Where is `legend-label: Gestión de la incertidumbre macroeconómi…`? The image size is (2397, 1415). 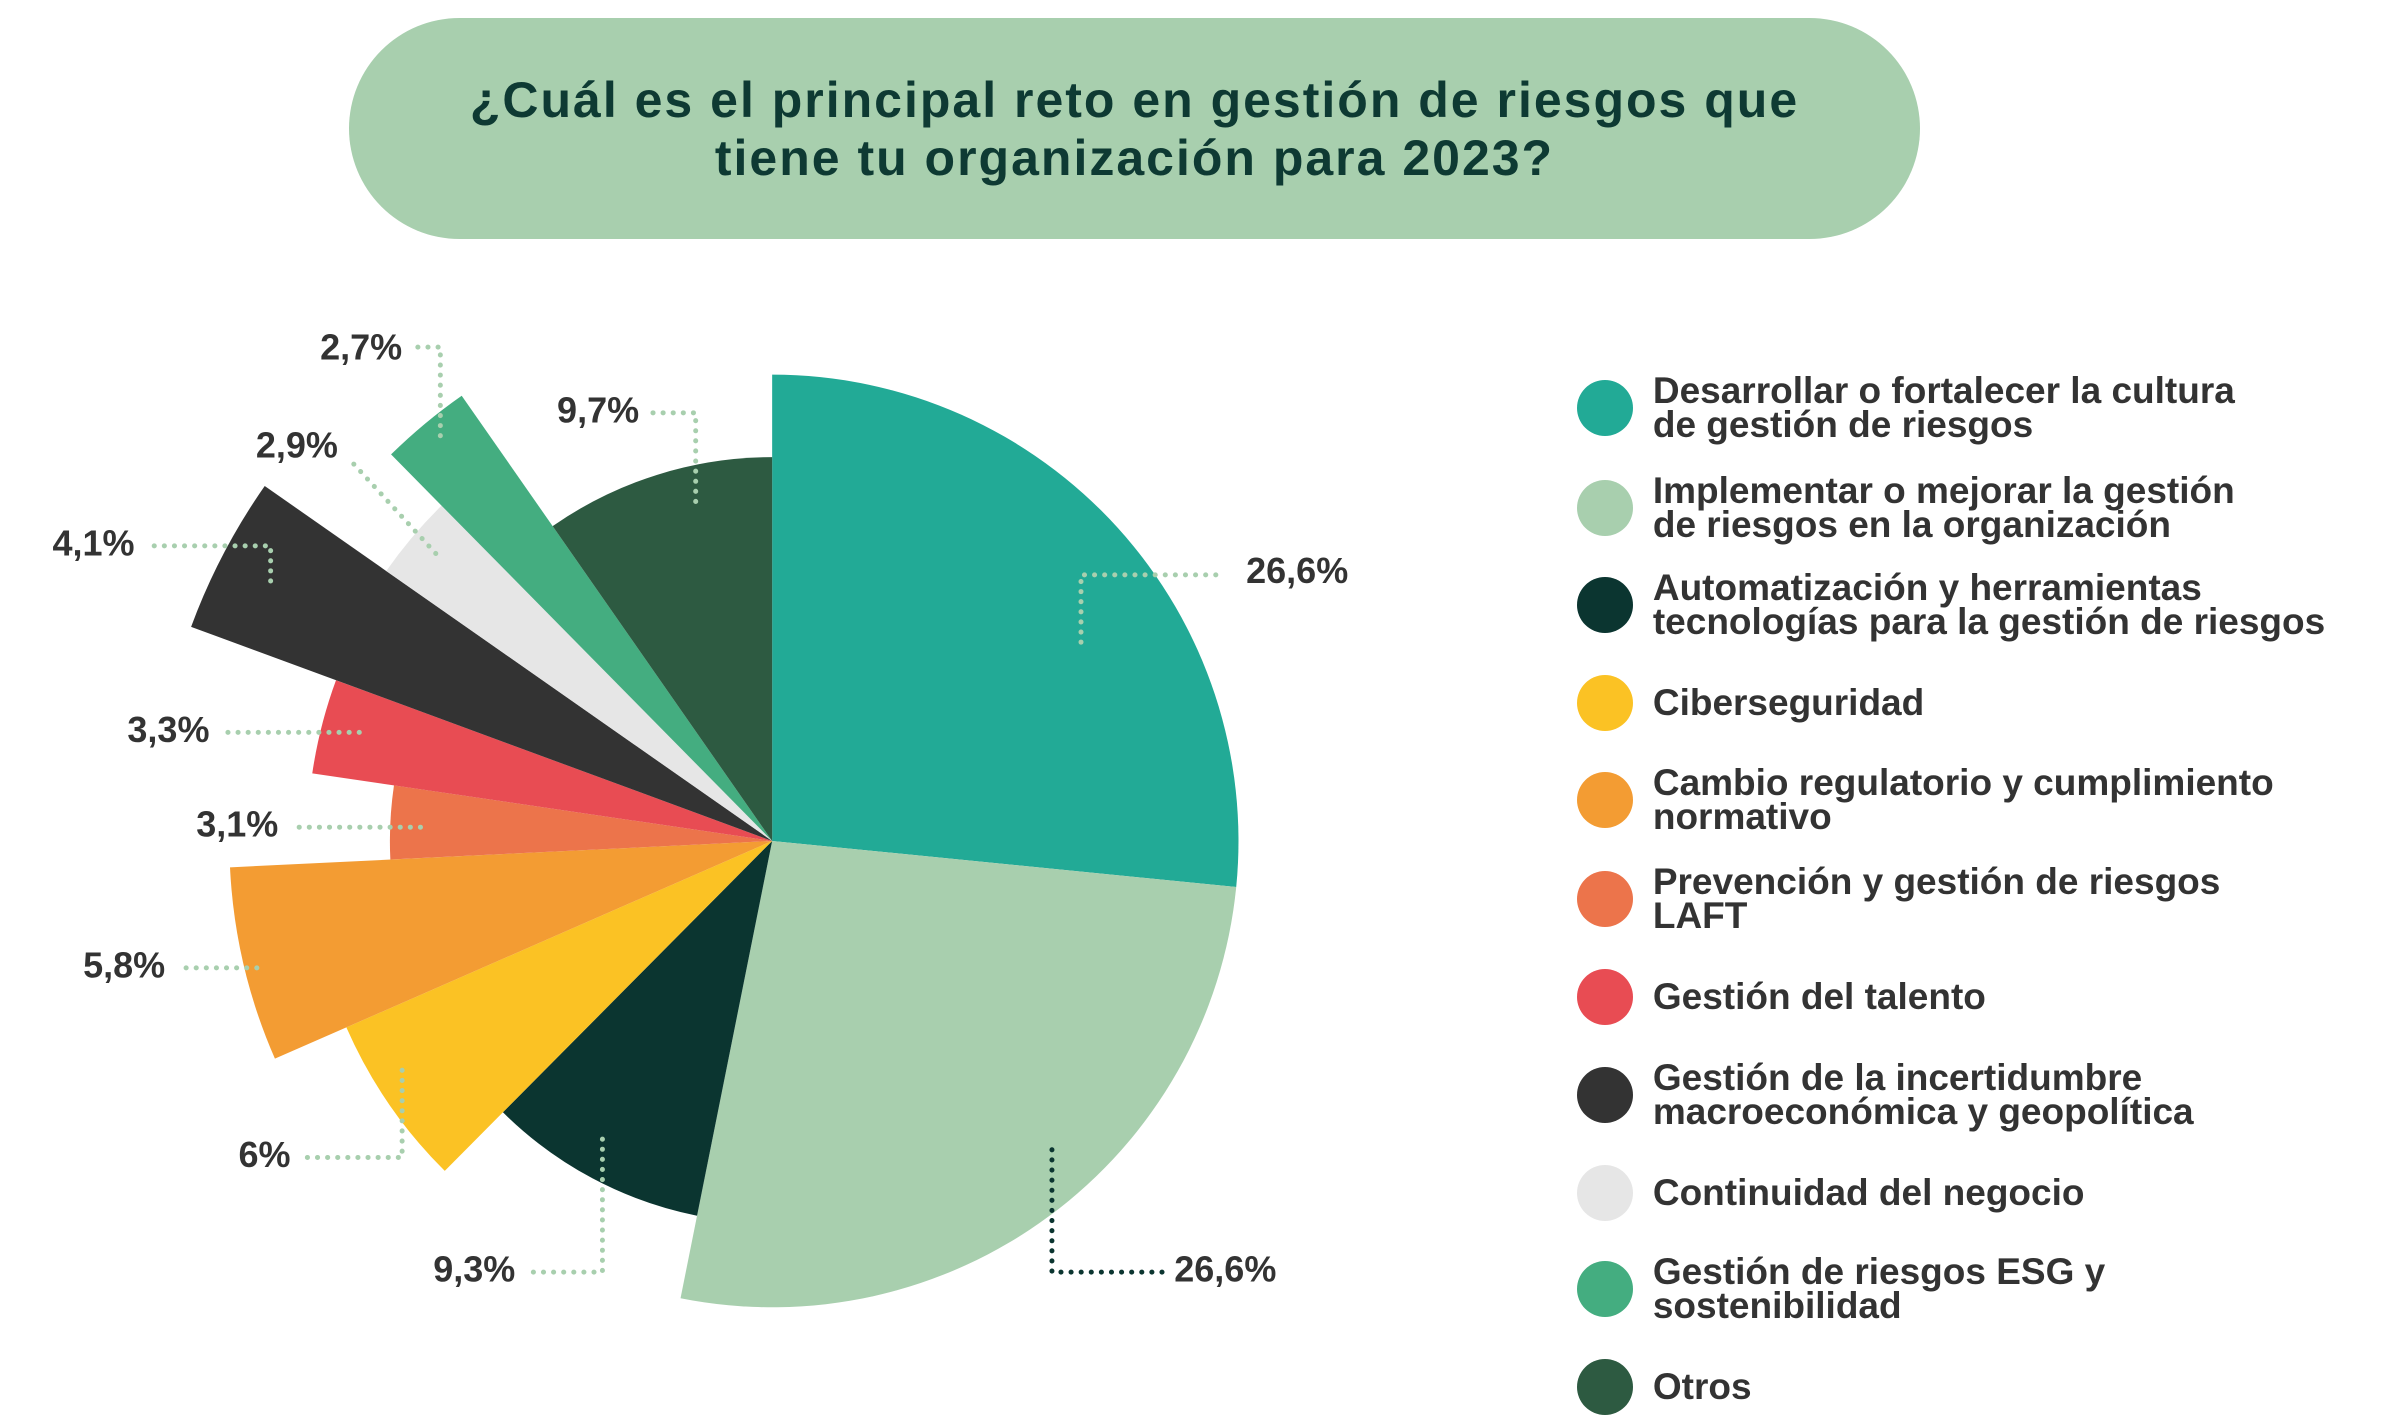
legend-label: Gestión de la incertidumbre macroeconómi… is located at coordinates (1923, 1094).